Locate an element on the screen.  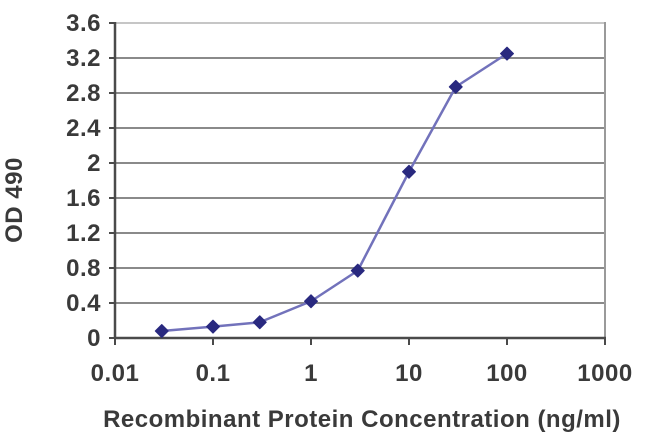
x-tick-label: 0.1 is located at coordinates (213, 373).